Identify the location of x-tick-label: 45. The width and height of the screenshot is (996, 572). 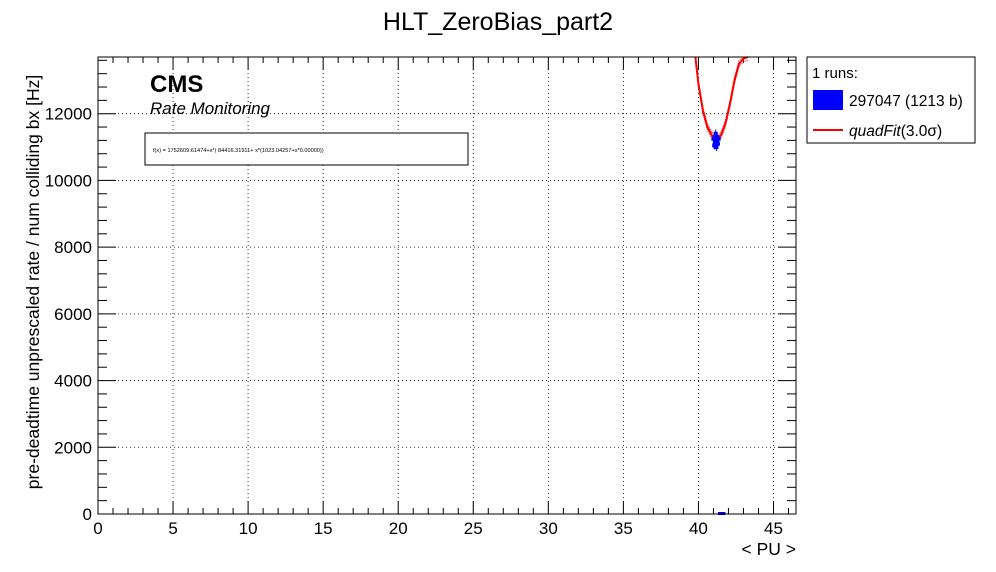
(773, 528).